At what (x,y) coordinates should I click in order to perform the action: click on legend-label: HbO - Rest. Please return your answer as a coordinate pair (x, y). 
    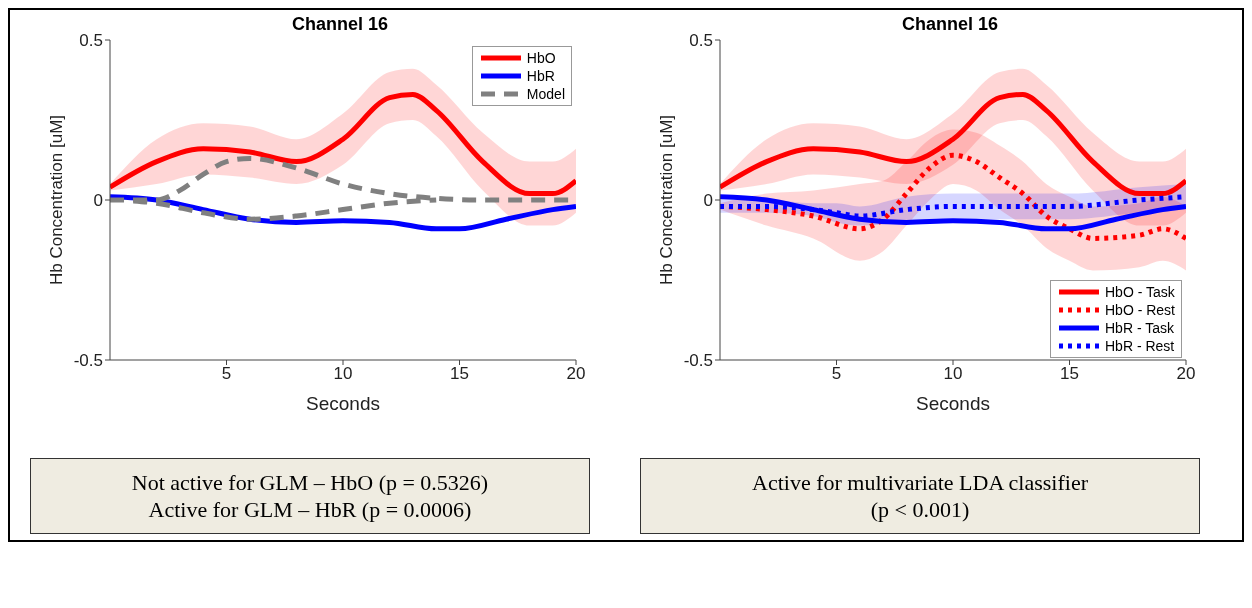
    Looking at the image, I should click on (1139, 310).